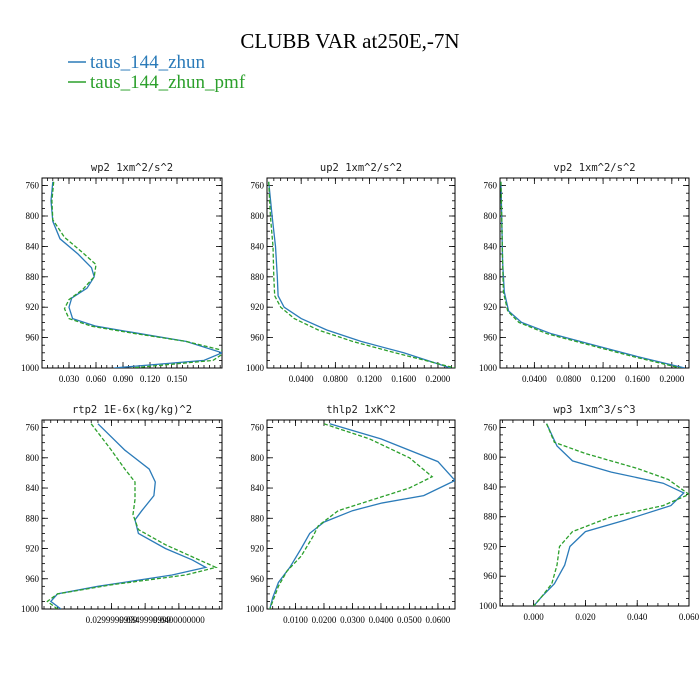 This screenshot has height=700, width=700. Describe the element at coordinates (168, 82) in the screenshot. I see `legend-label-2: taus_144_zhun_pmf` at that location.